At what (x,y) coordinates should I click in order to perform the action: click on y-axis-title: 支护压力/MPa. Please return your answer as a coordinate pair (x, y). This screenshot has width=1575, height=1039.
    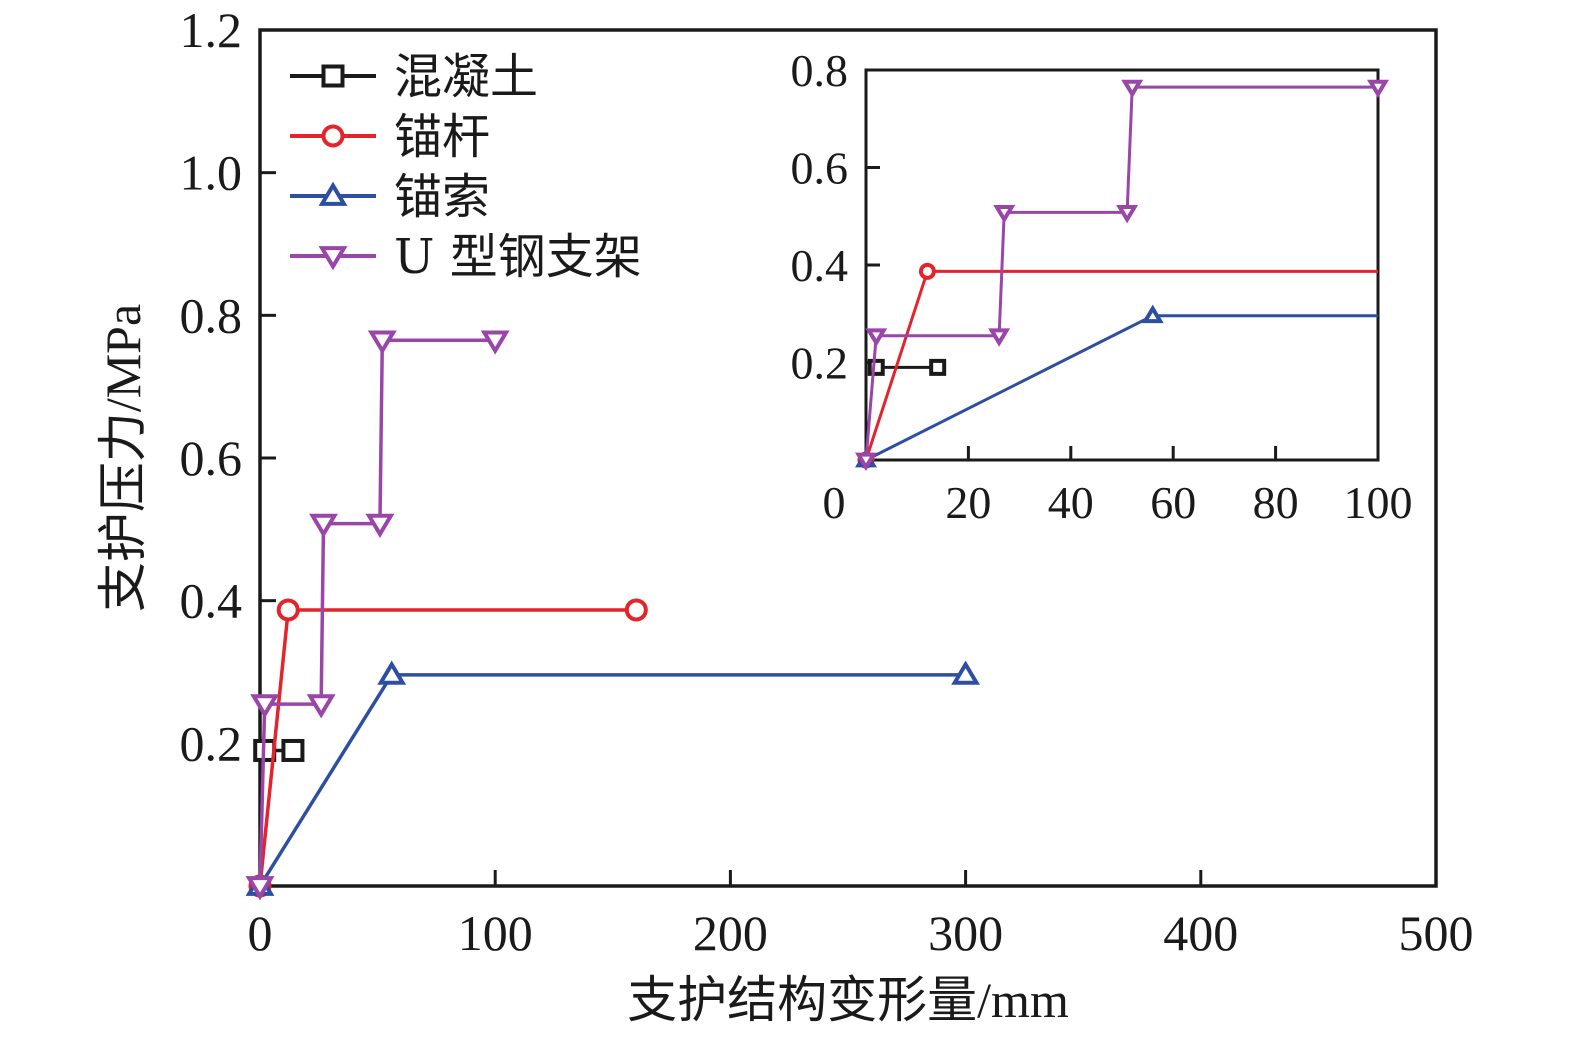
    Looking at the image, I should click on (123, 458).